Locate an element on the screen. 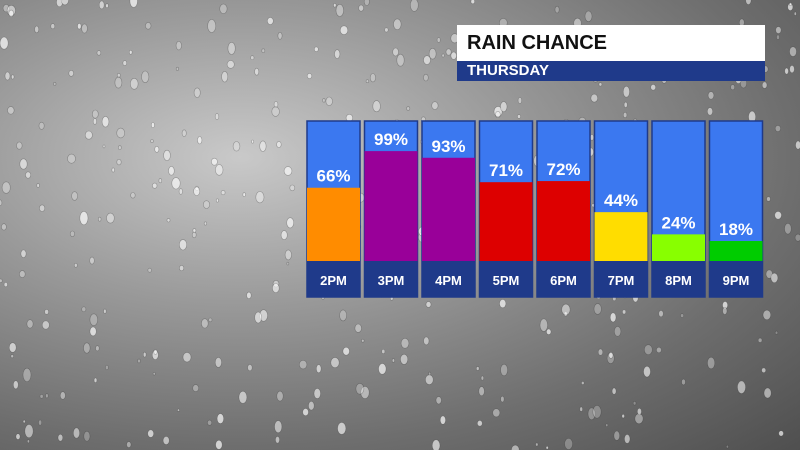  chart-title: RAIN CHANCE is located at coordinates (611, 43).